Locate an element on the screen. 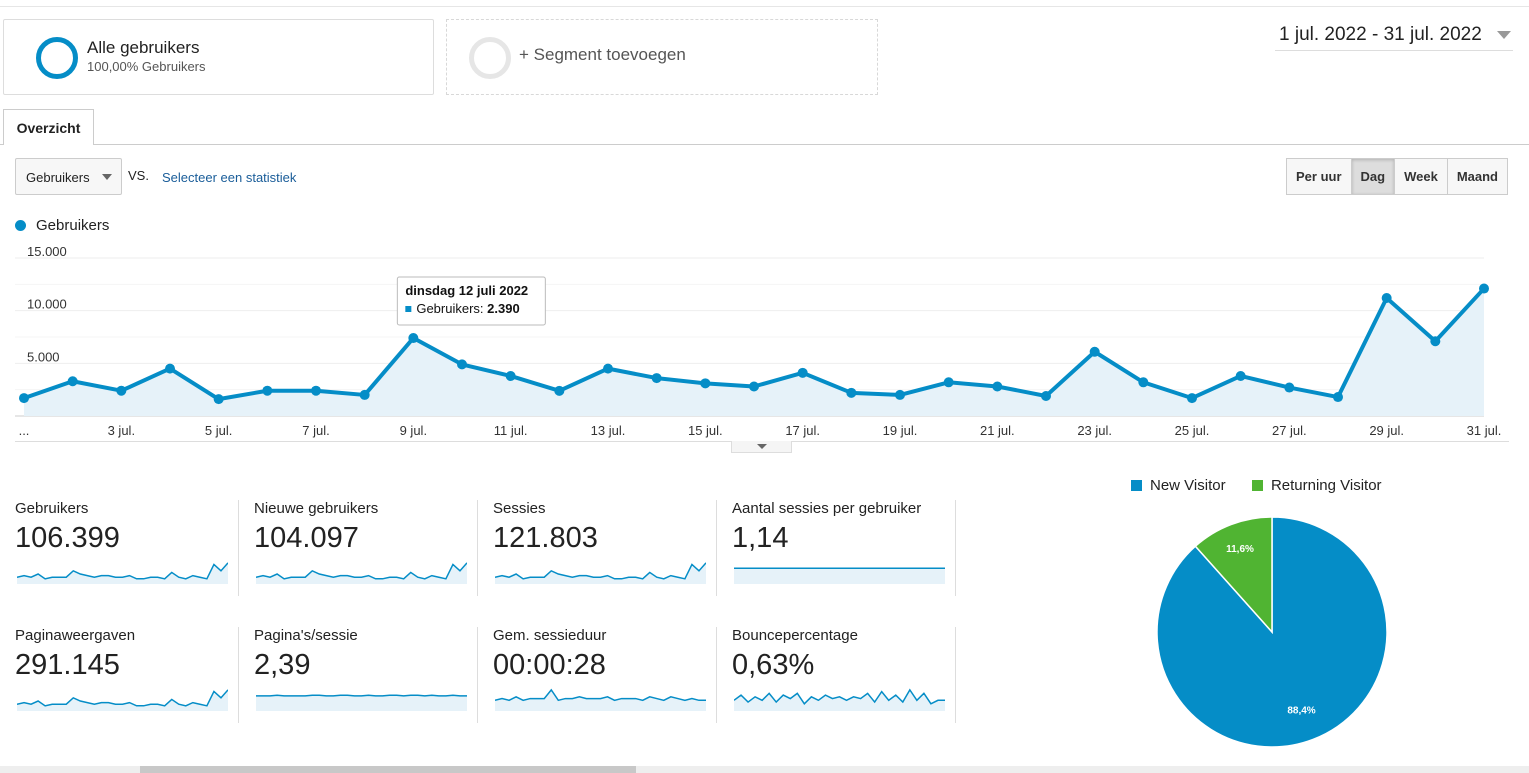  segment-ring-icon is located at coordinates (57, 58).